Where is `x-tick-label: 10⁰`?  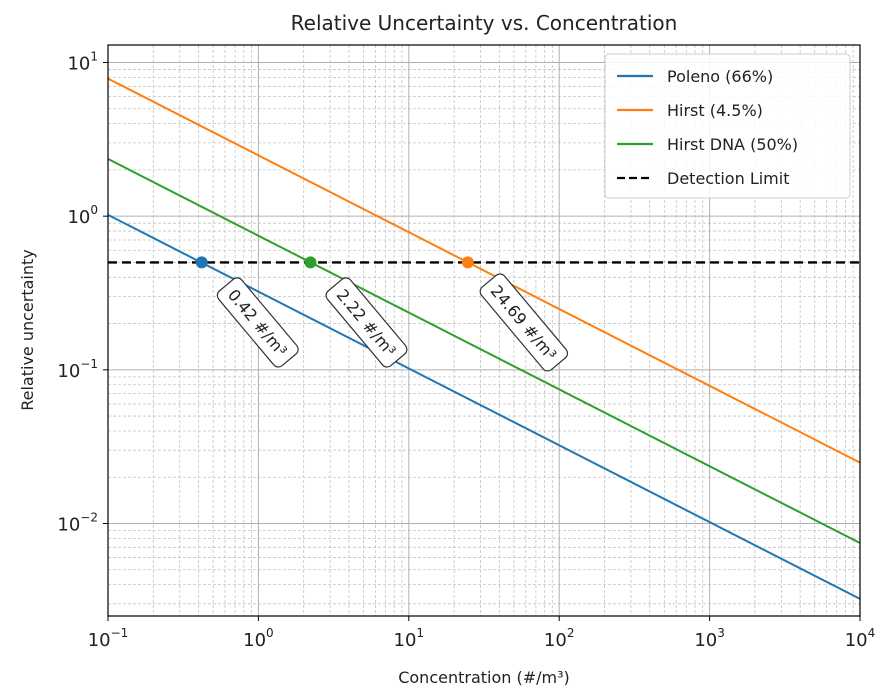
x-tick-label: 10⁰ is located at coordinates (258, 638).